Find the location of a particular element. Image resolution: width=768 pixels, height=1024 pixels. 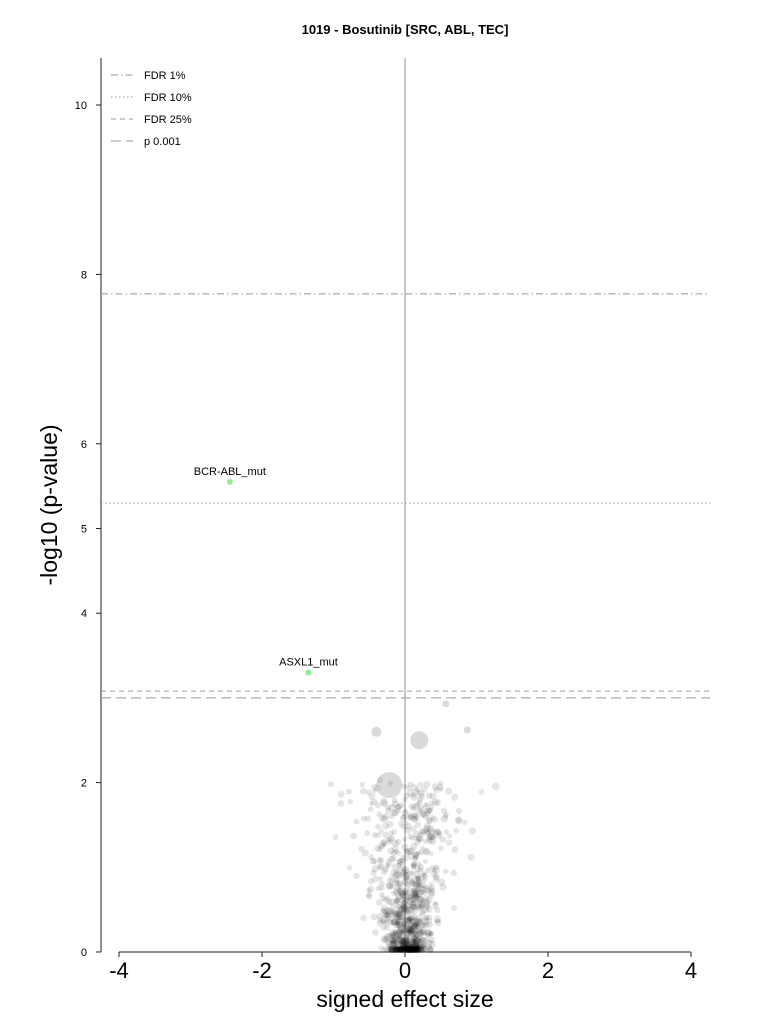

x-tick-label: -4 is located at coordinates (119, 970).